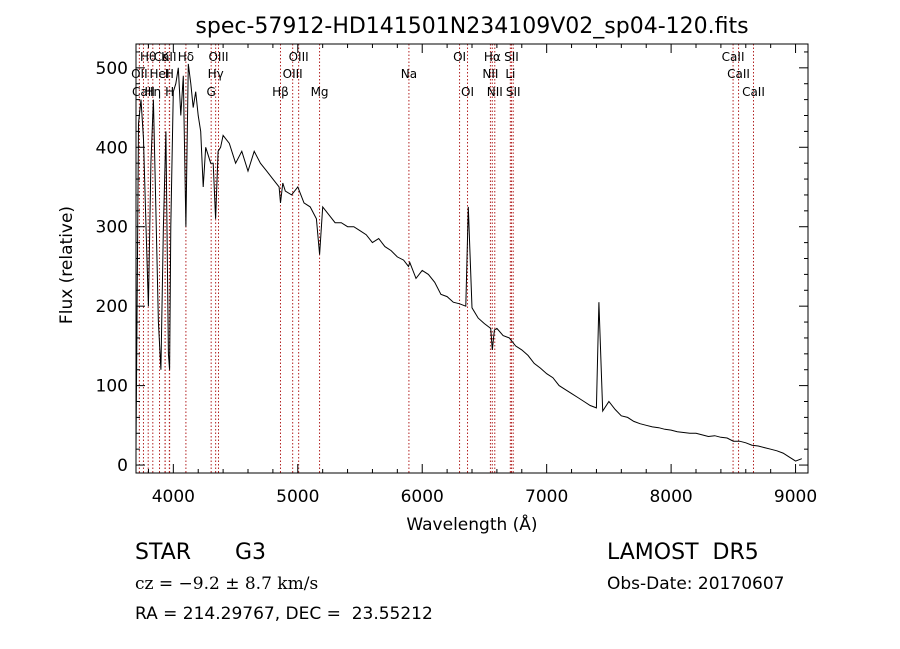 Image resolution: width=900 pixels, height=649 pixels. What do you see at coordinates (320, 92) in the screenshot?
I see `line-marker-label: Mg` at bounding box center [320, 92].